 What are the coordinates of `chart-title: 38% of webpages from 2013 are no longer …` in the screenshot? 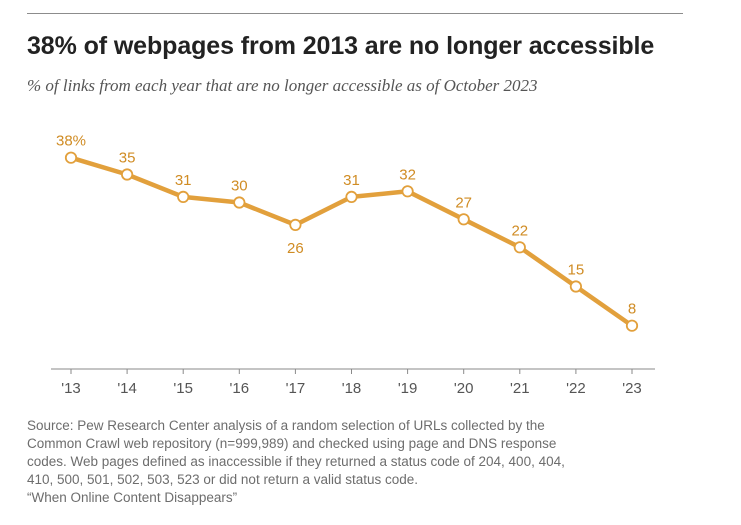 It's located at (341, 46).